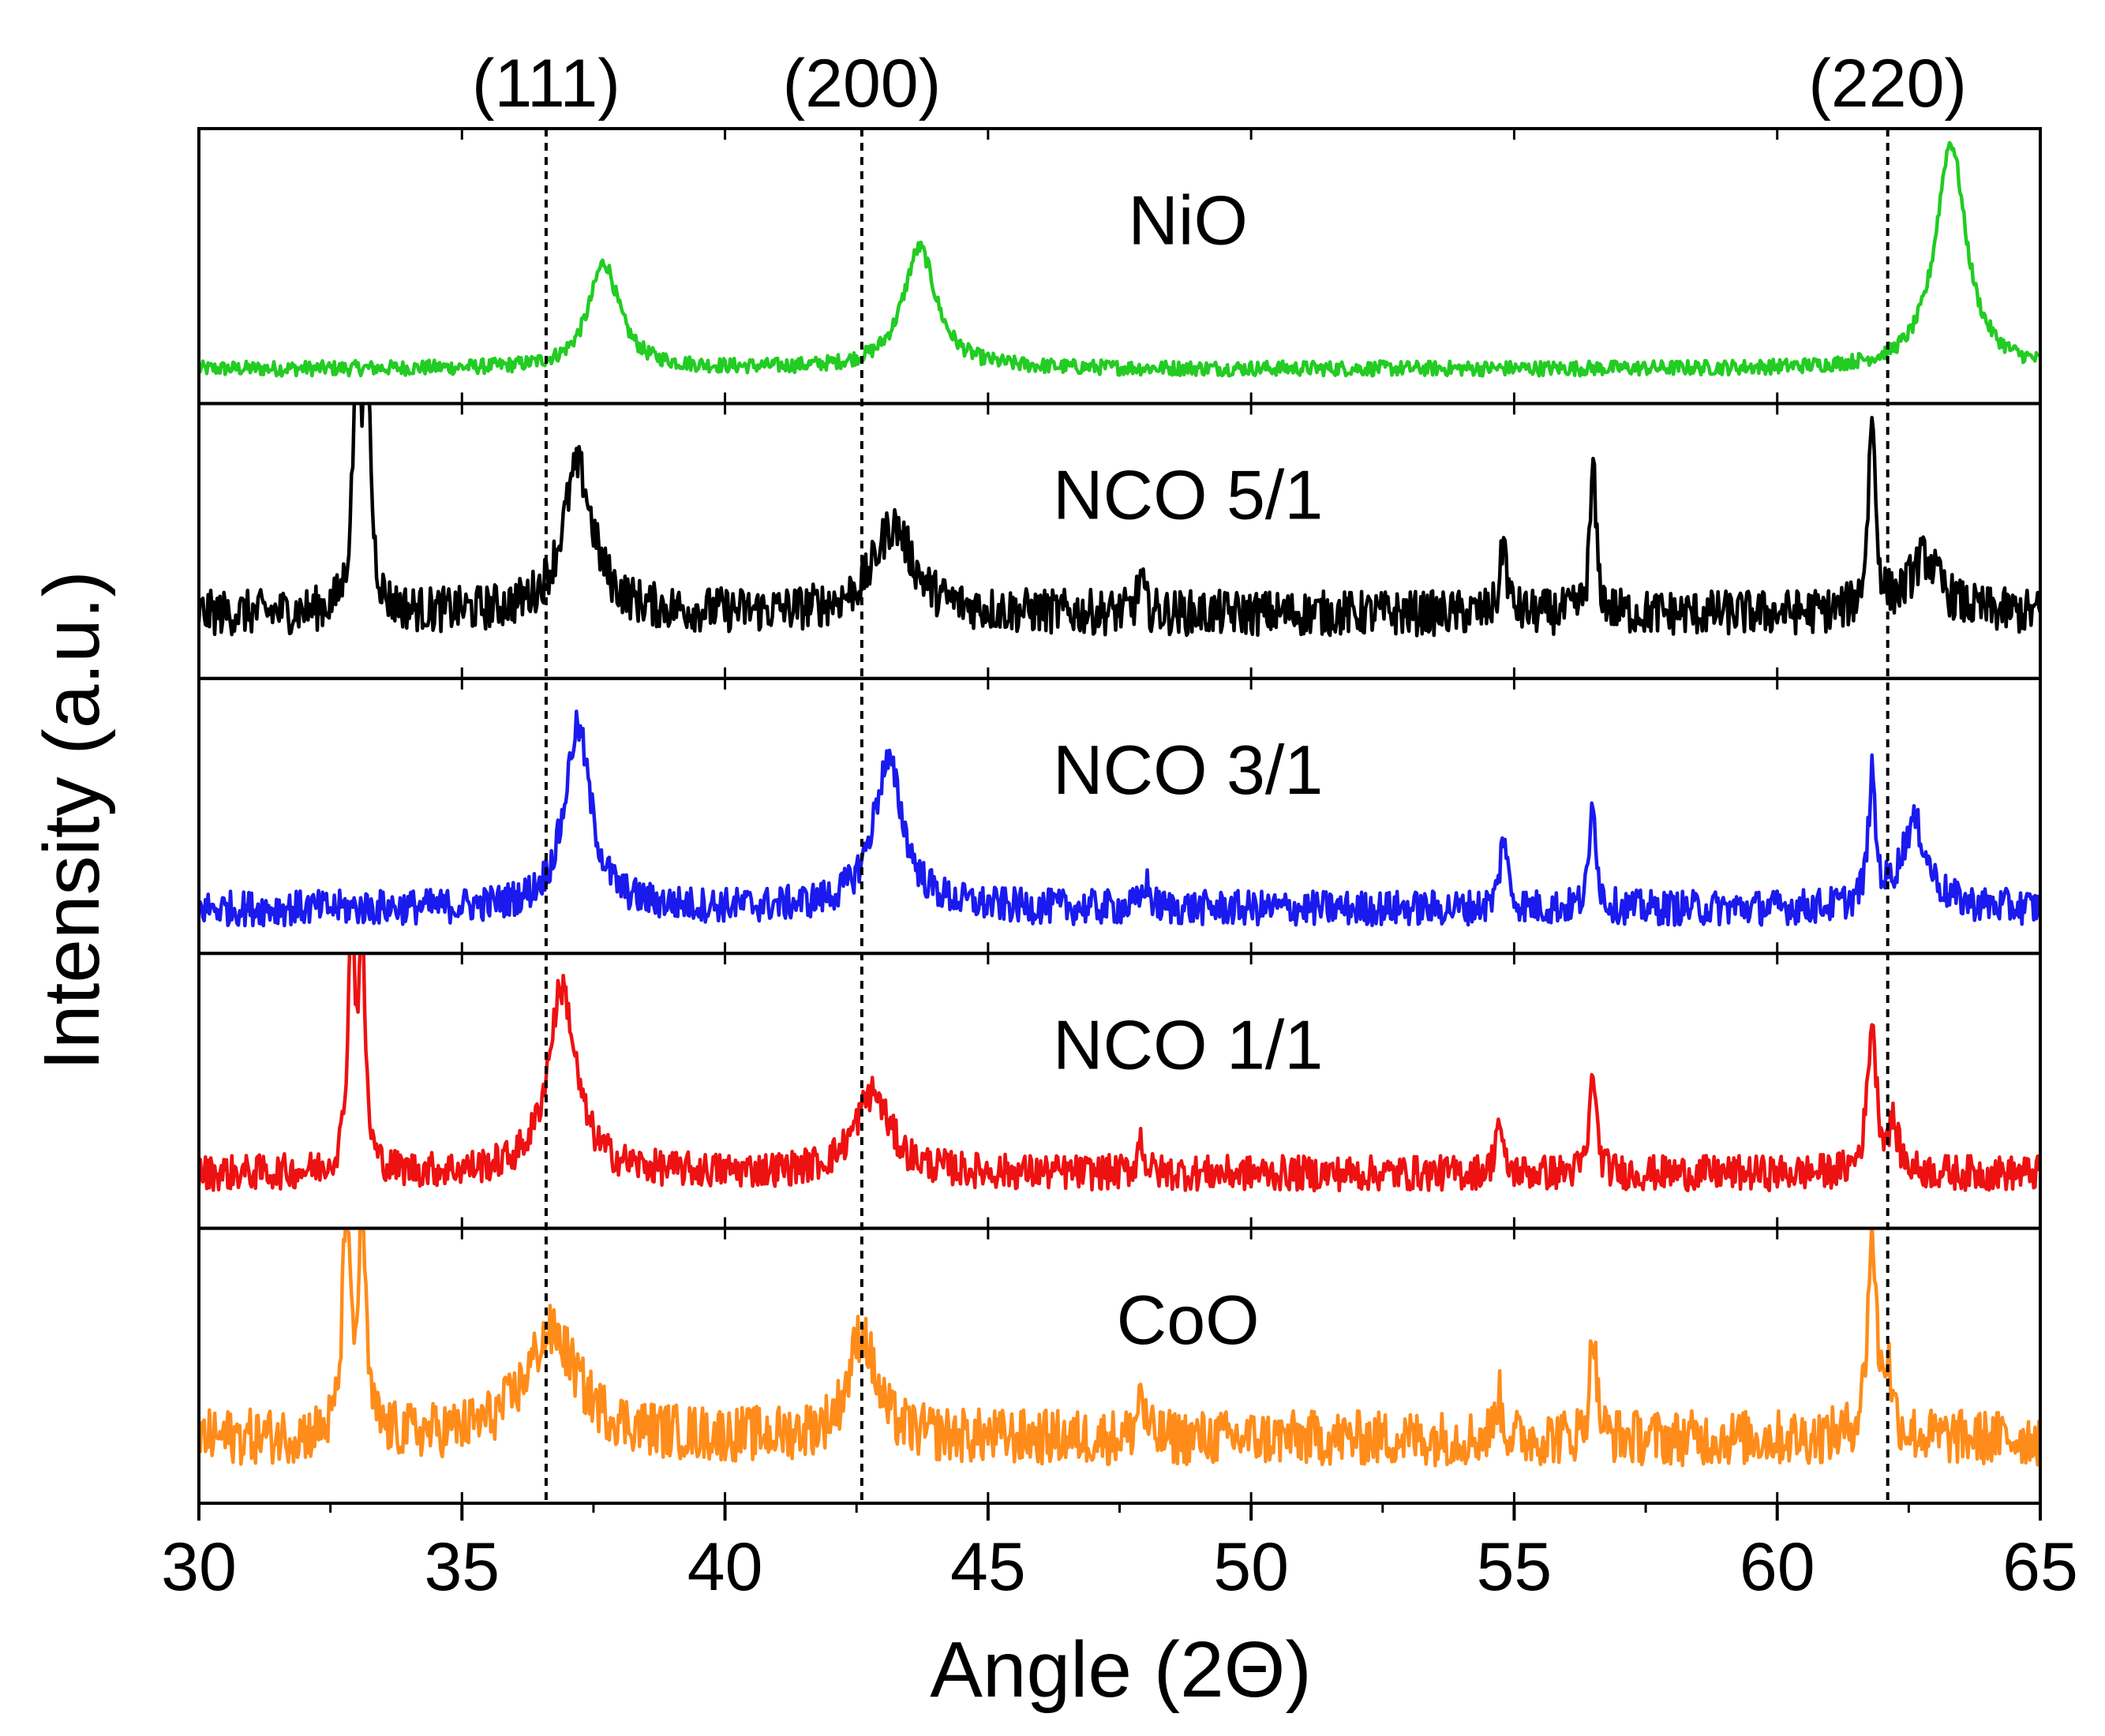 The width and height of the screenshot is (2105, 1736). What do you see at coordinates (1188, 495) in the screenshot?
I see `series-label: NCO 5/1` at bounding box center [1188, 495].